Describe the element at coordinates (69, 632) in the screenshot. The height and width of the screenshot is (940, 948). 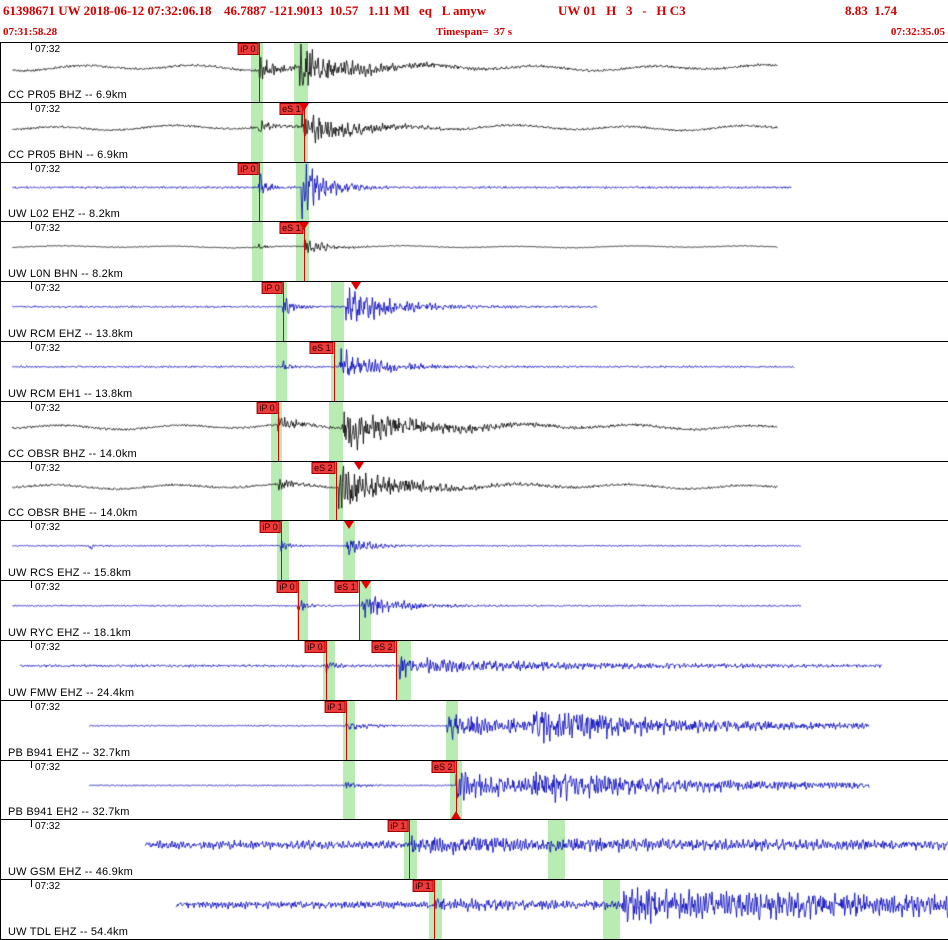
I see `station-channel-label: UW RYC EHZ -- 18.1km` at that location.